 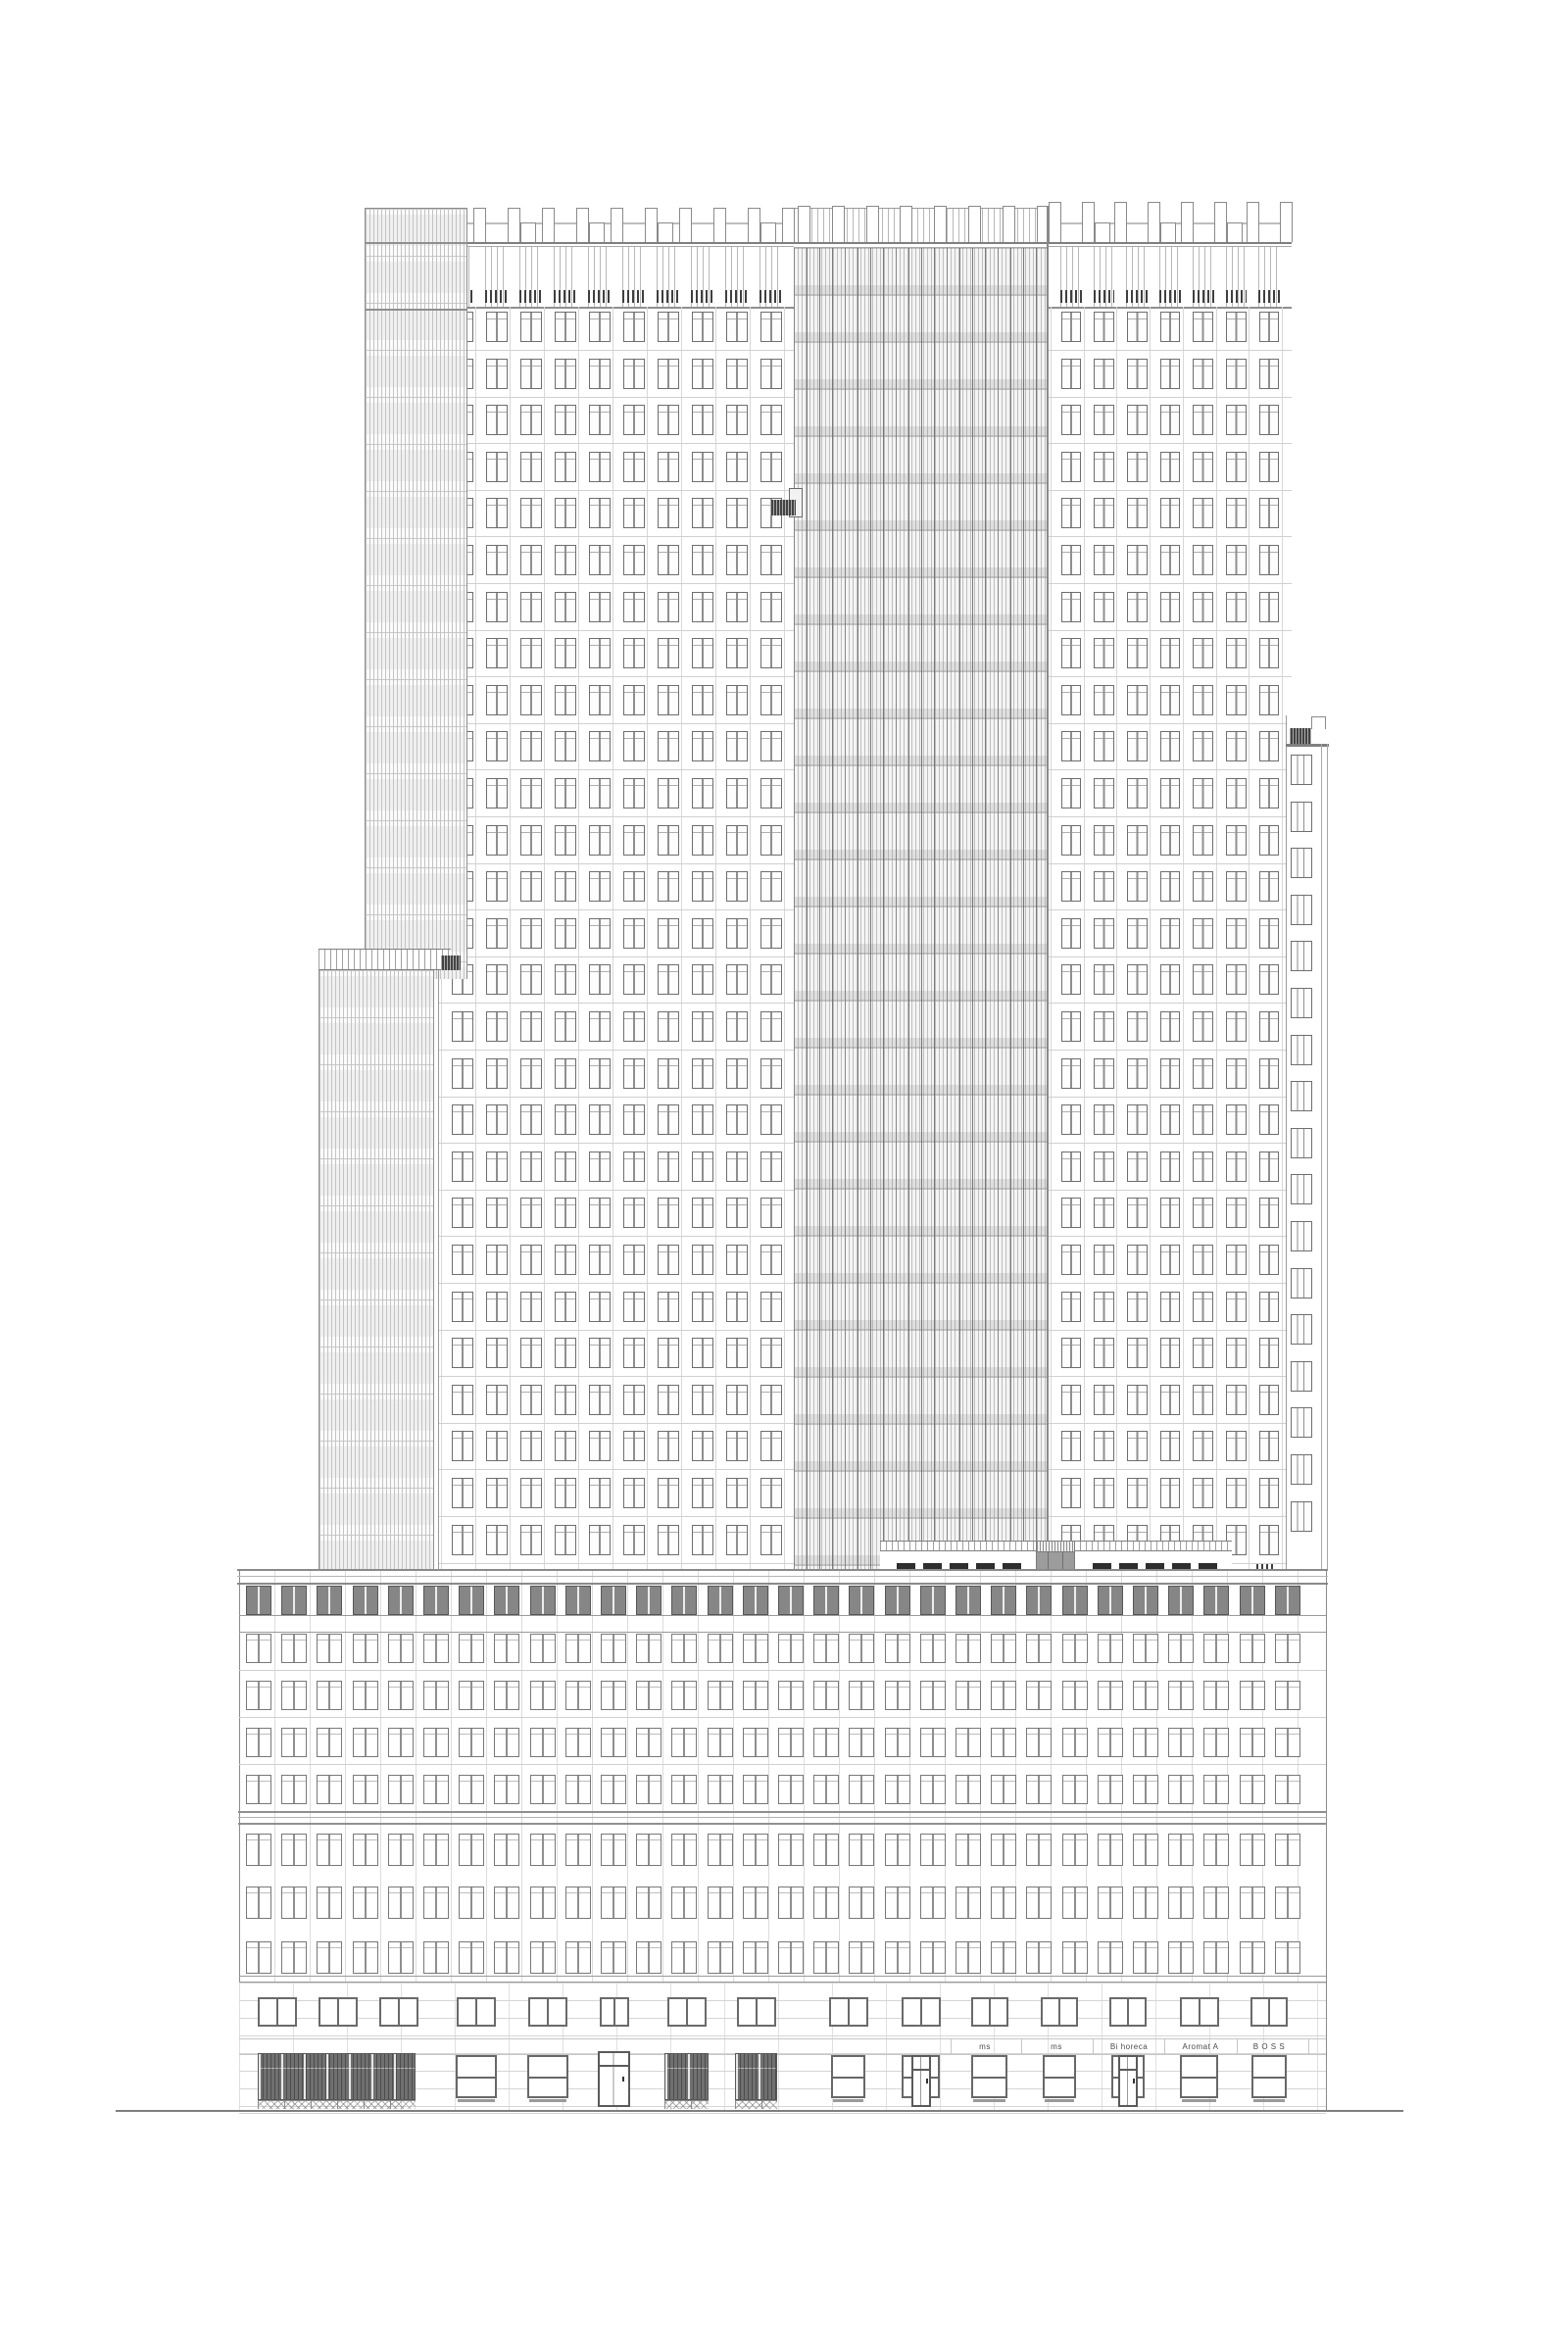 I want to click on podium-sill, so click(x=782, y=1670).